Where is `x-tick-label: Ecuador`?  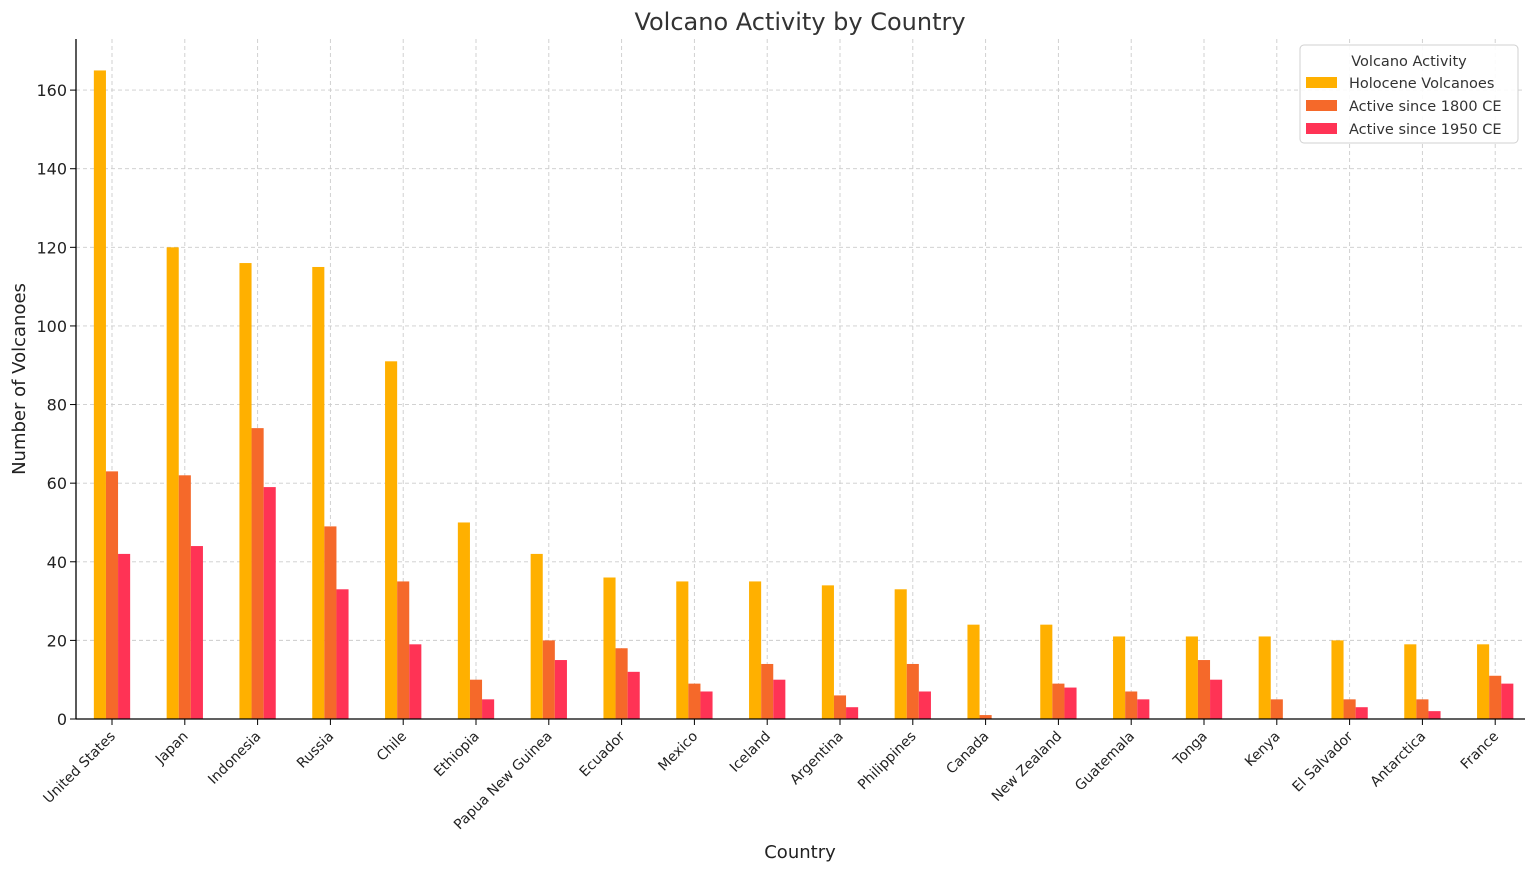 x-tick-label: Ecuador is located at coordinates (603, 754).